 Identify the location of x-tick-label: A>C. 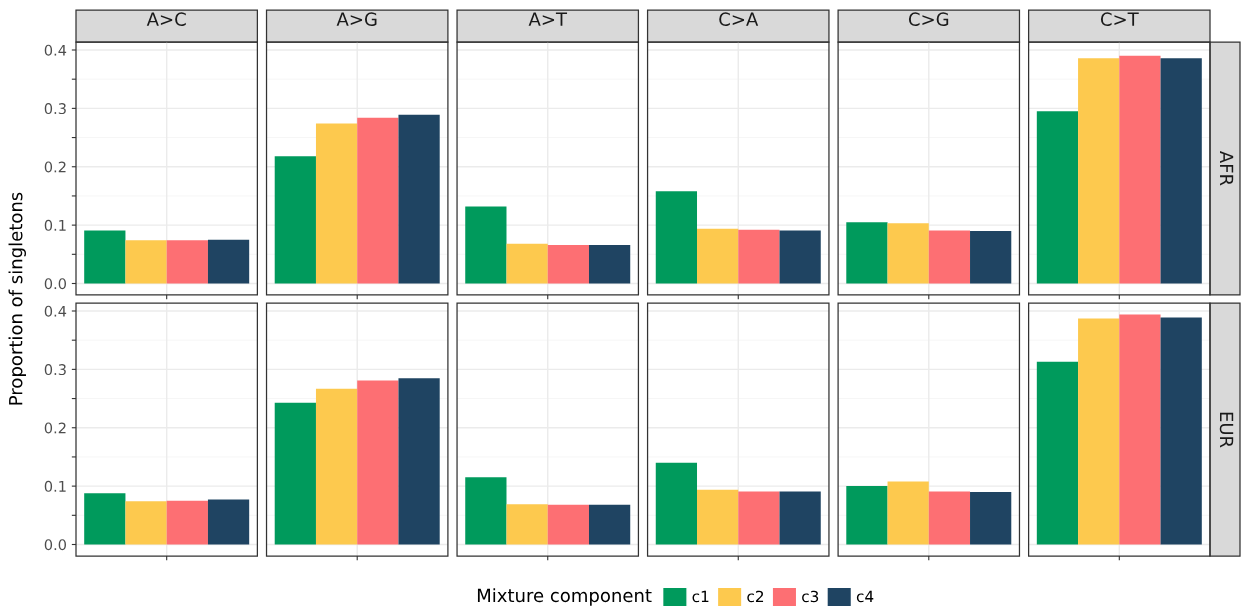
(166, 19).